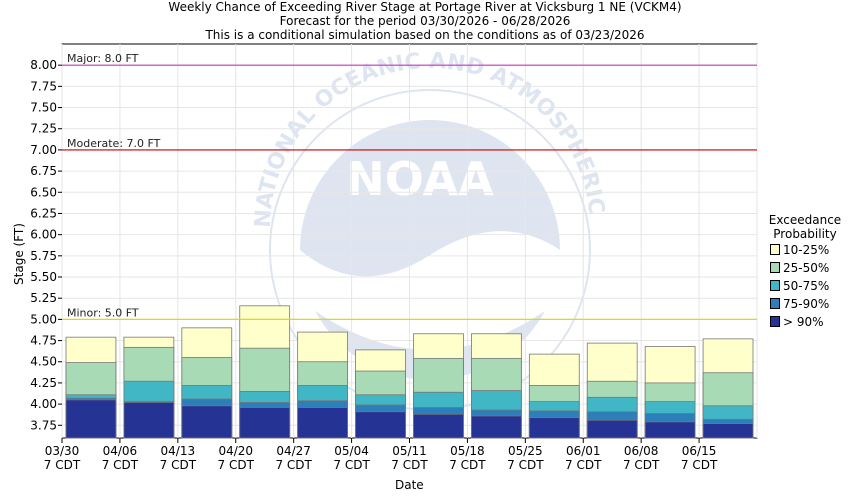 The height and width of the screenshot is (500, 850). Describe the element at coordinates (43, 192) in the screenshot. I see `y-tick-label: 6.50` at that location.